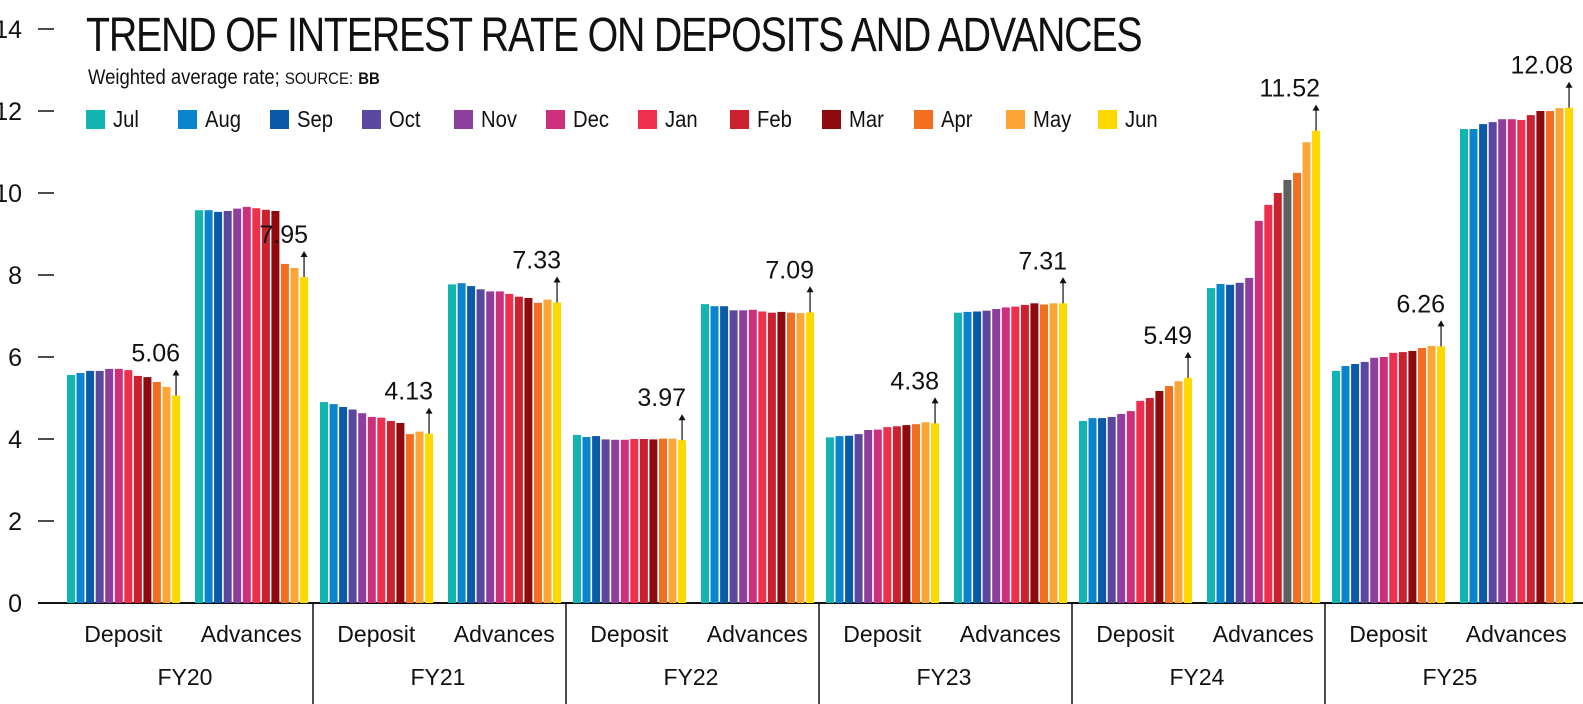  What do you see at coordinates (653, 521) in the screenshot?
I see `bar-fy22-deposit-mar` at bounding box center [653, 521].